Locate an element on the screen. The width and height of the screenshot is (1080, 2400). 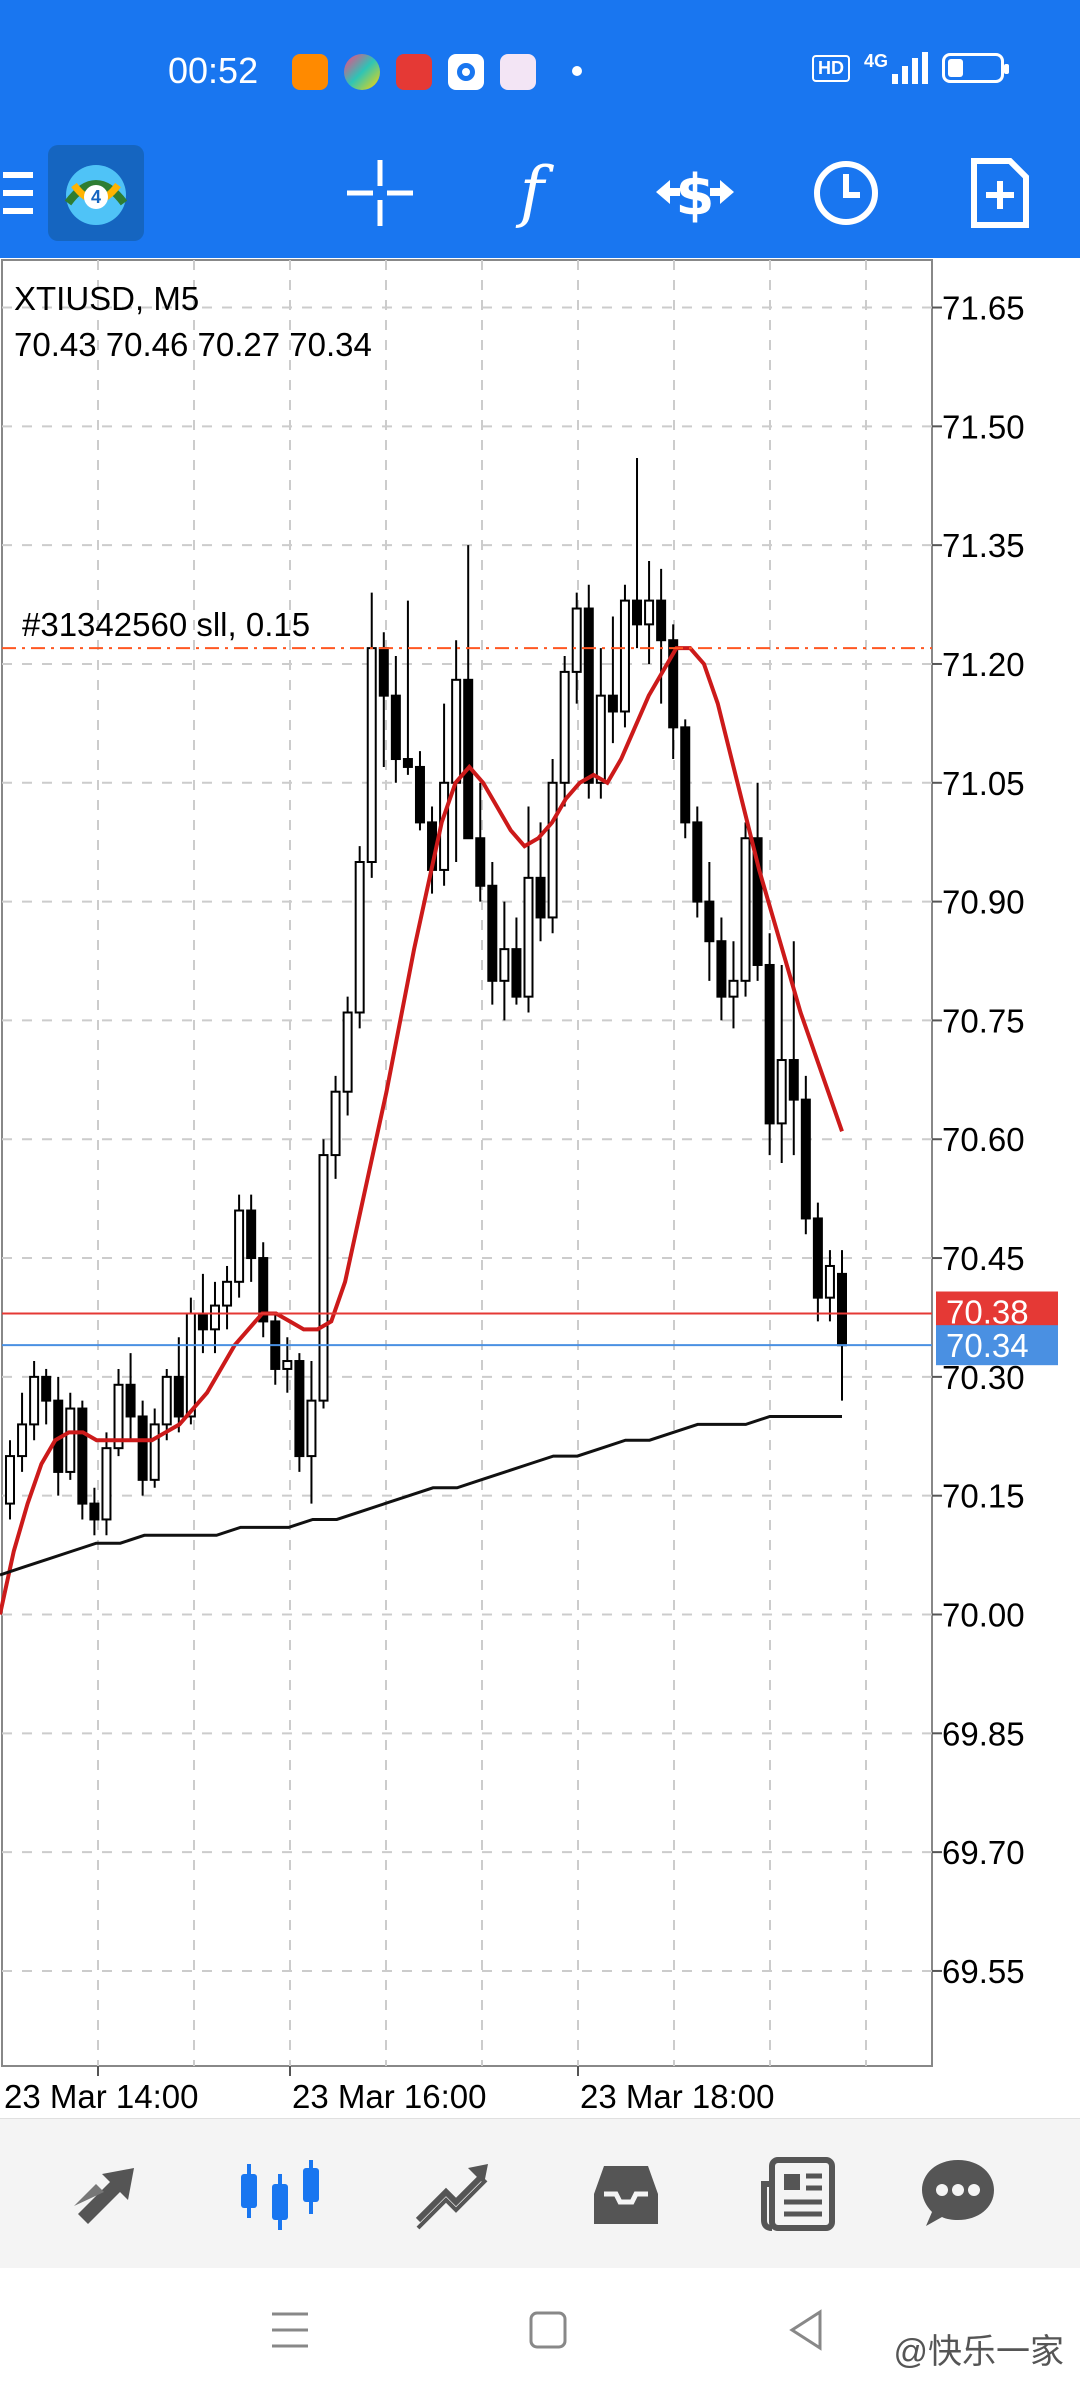
app-notif-2-icon is located at coordinates (362, 72).